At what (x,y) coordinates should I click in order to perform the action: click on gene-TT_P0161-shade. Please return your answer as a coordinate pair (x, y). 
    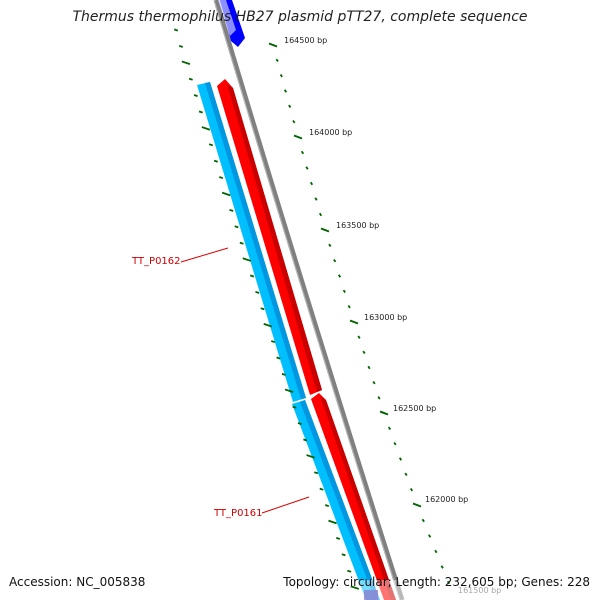
    Looking at the image, I should click on (340, 500).